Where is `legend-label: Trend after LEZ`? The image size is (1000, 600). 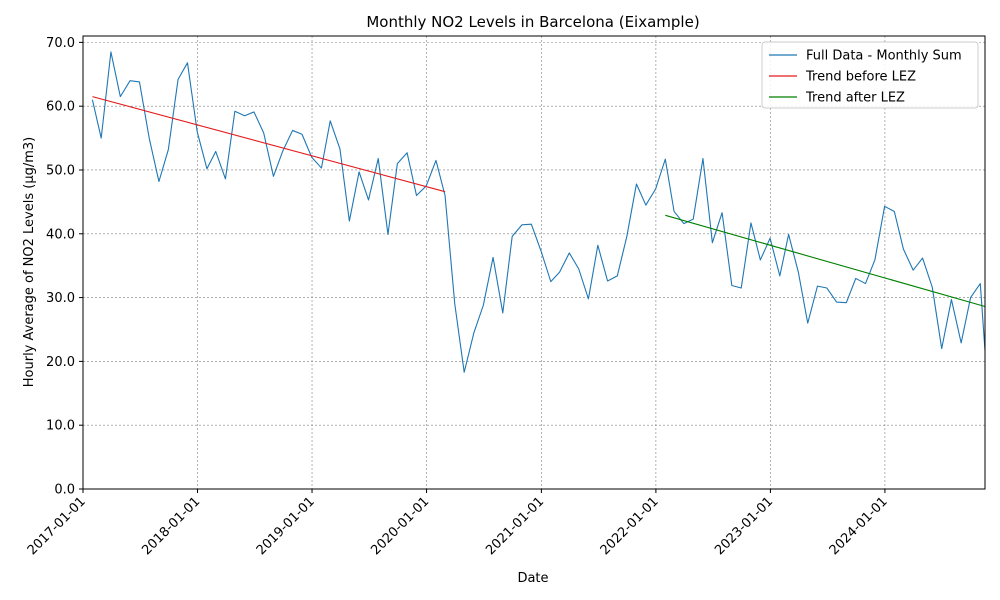
legend-label: Trend after LEZ is located at coordinates (855, 98).